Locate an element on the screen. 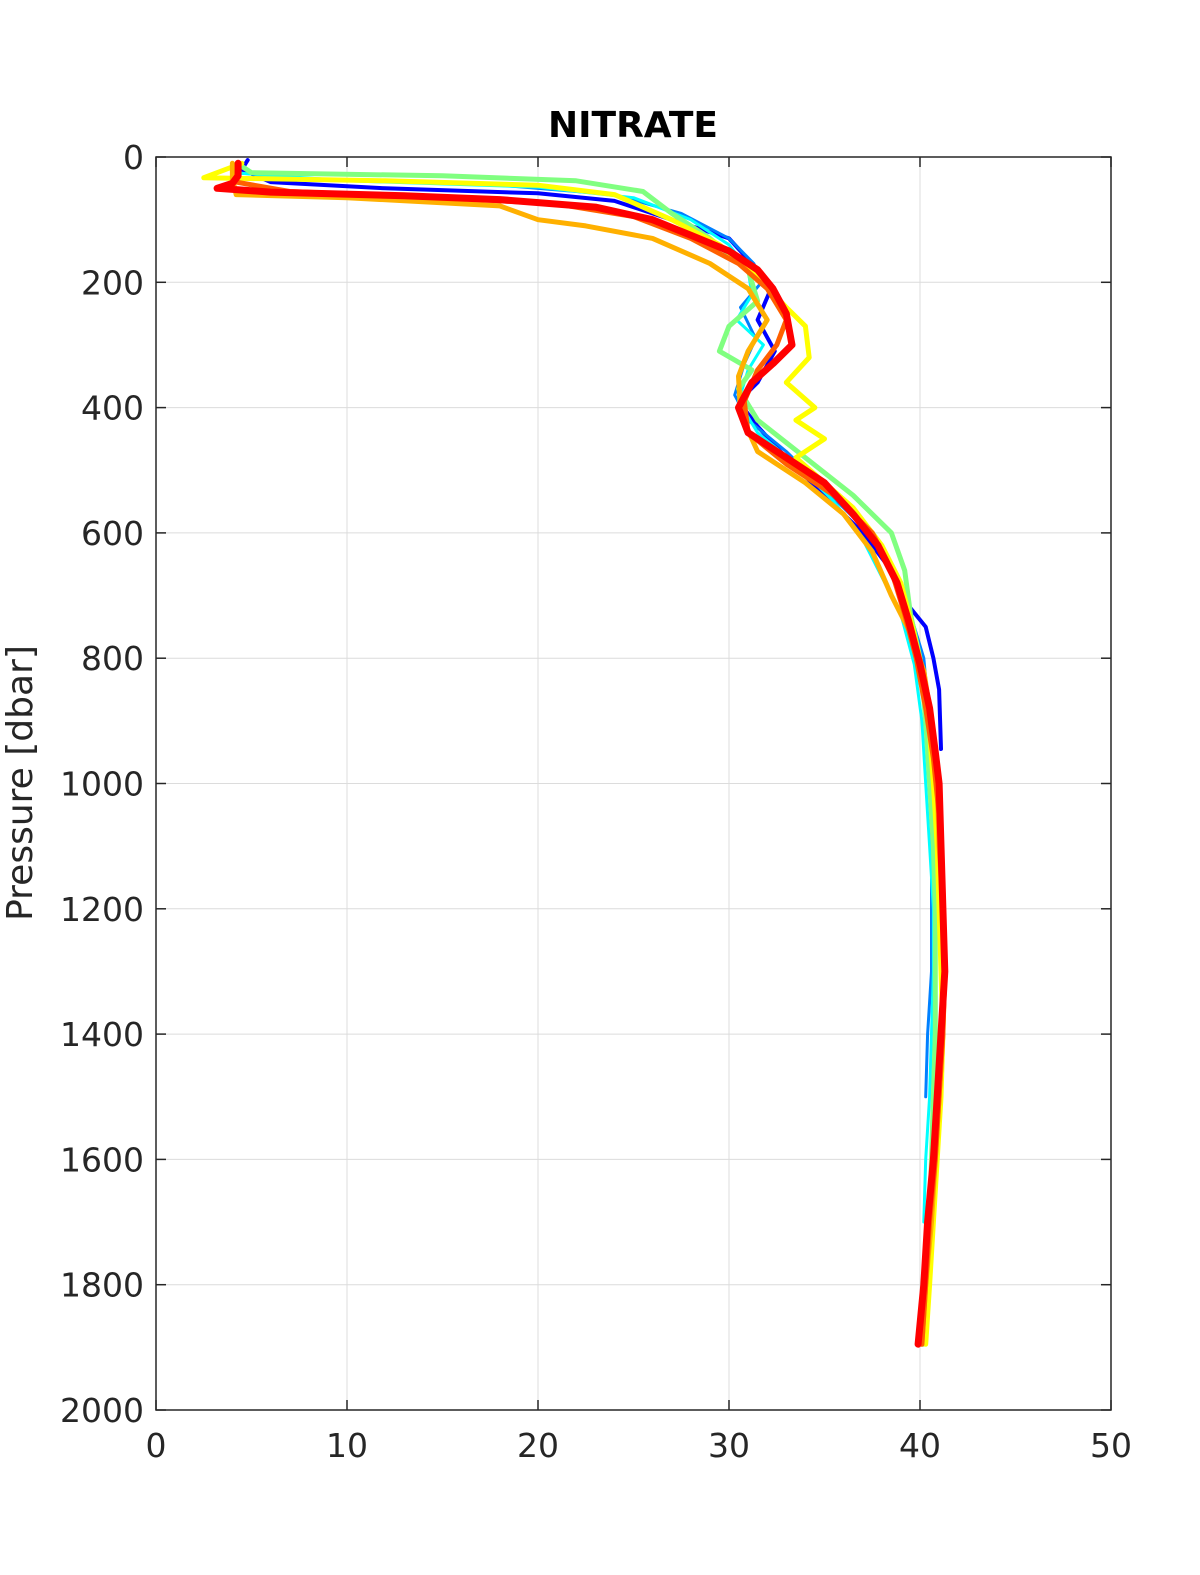  x-tick-label: 20 is located at coordinates (538, 1445).